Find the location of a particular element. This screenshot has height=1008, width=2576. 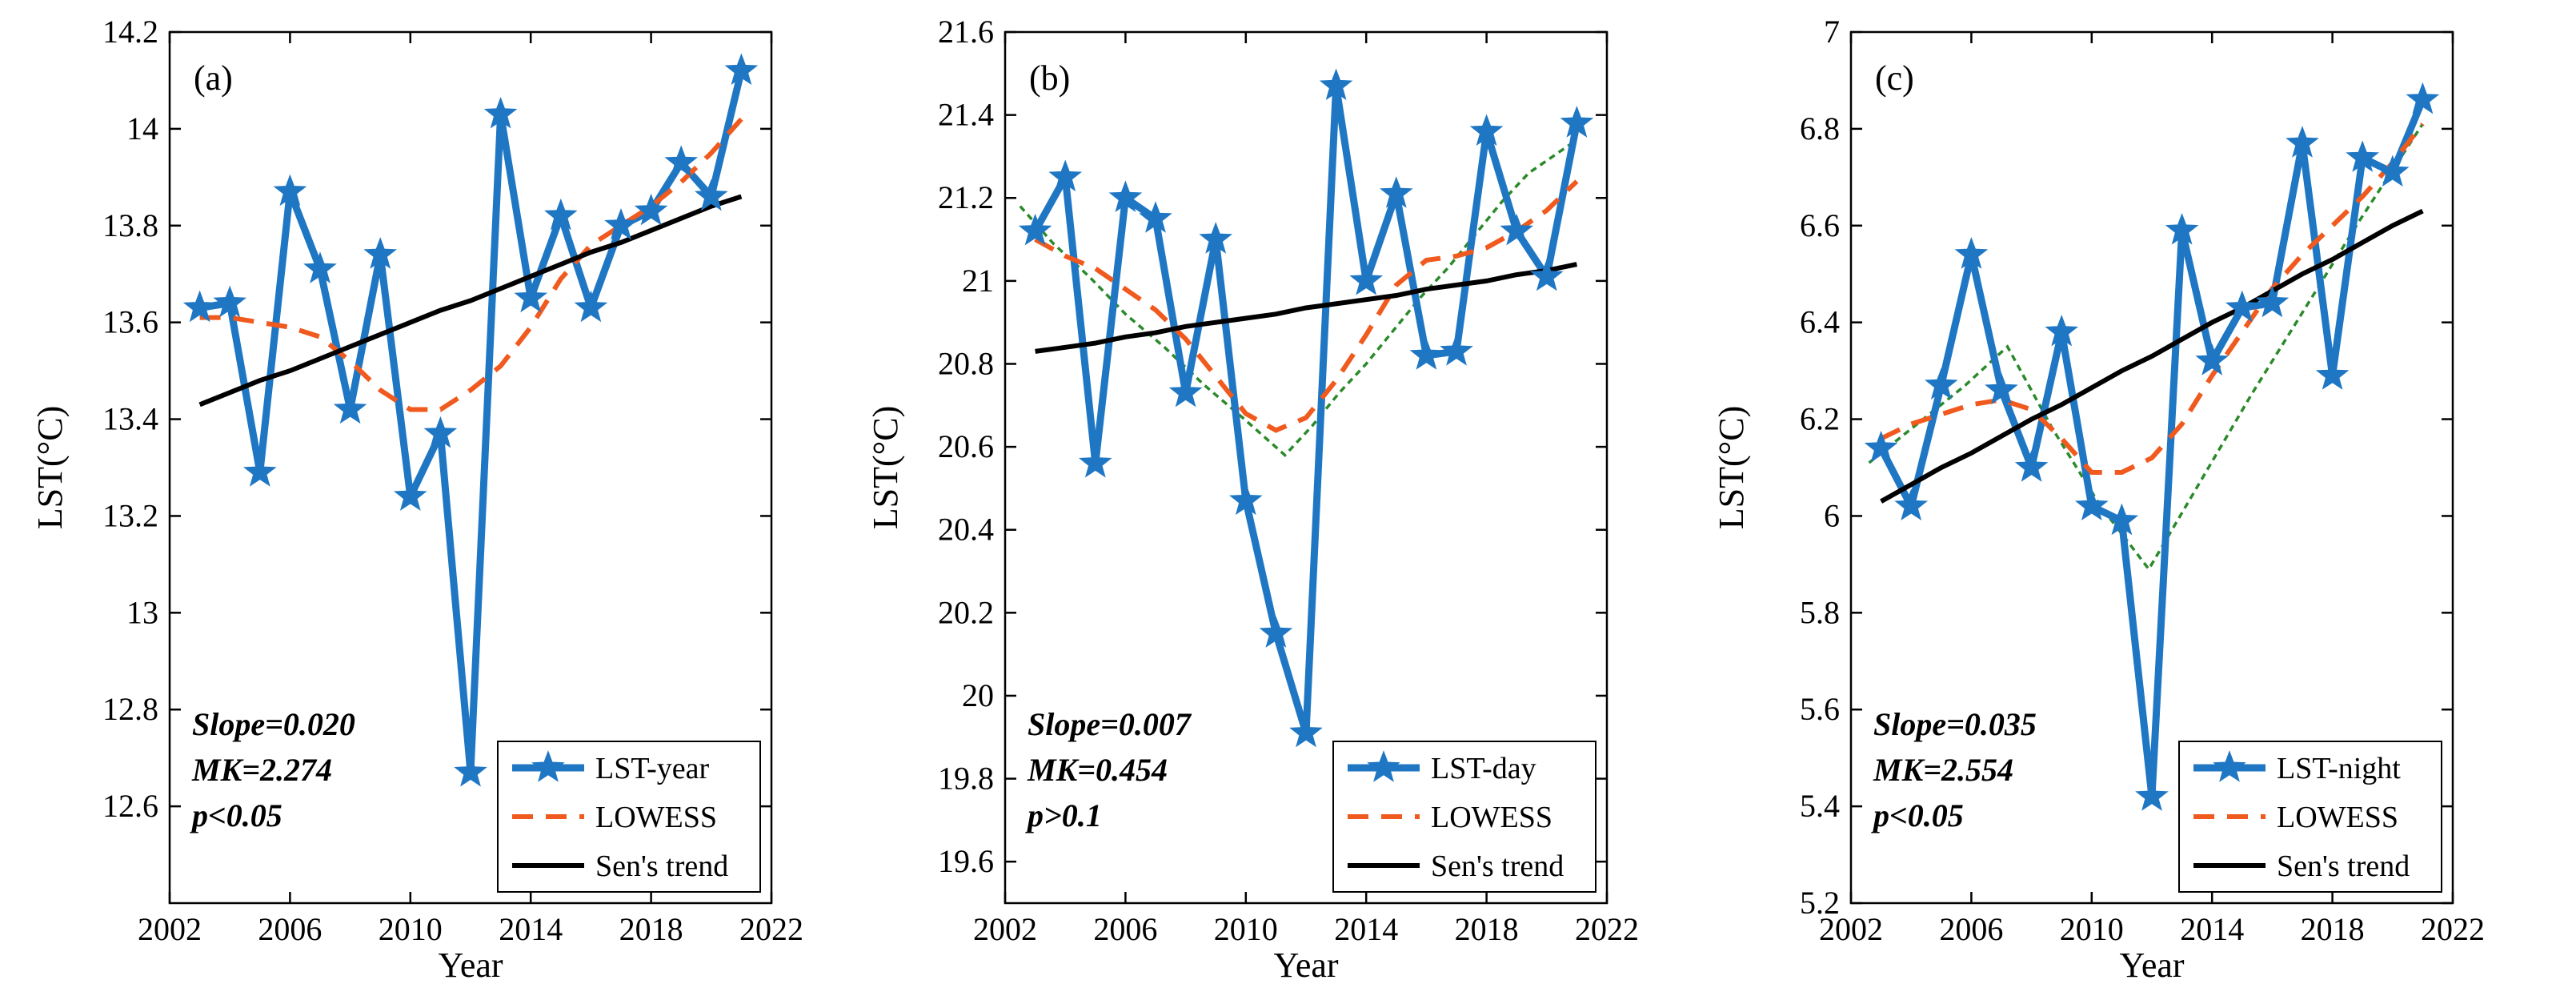

y-tick-label: 13 is located at coordinates (142, 612).